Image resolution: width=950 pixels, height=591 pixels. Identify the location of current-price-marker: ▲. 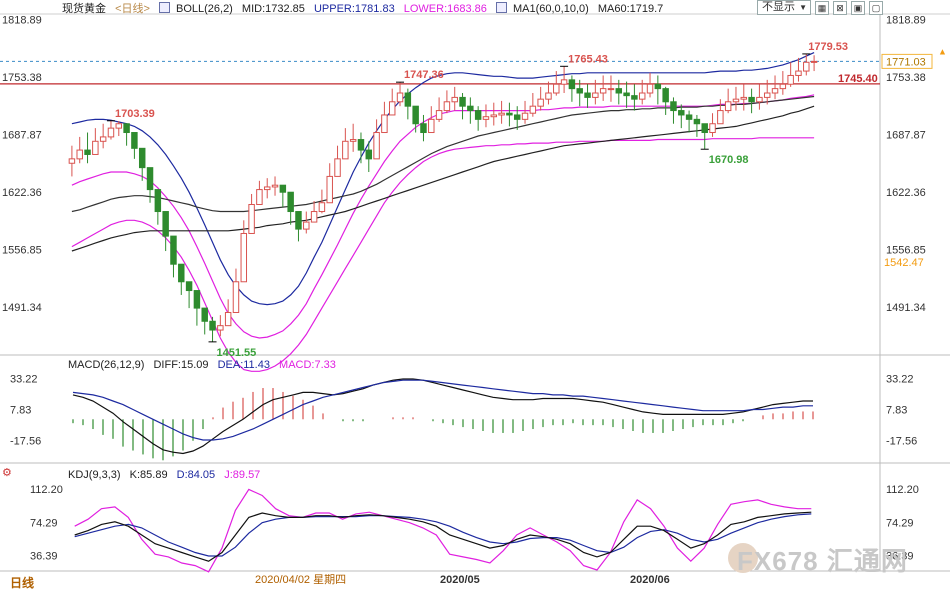
(942, 51).